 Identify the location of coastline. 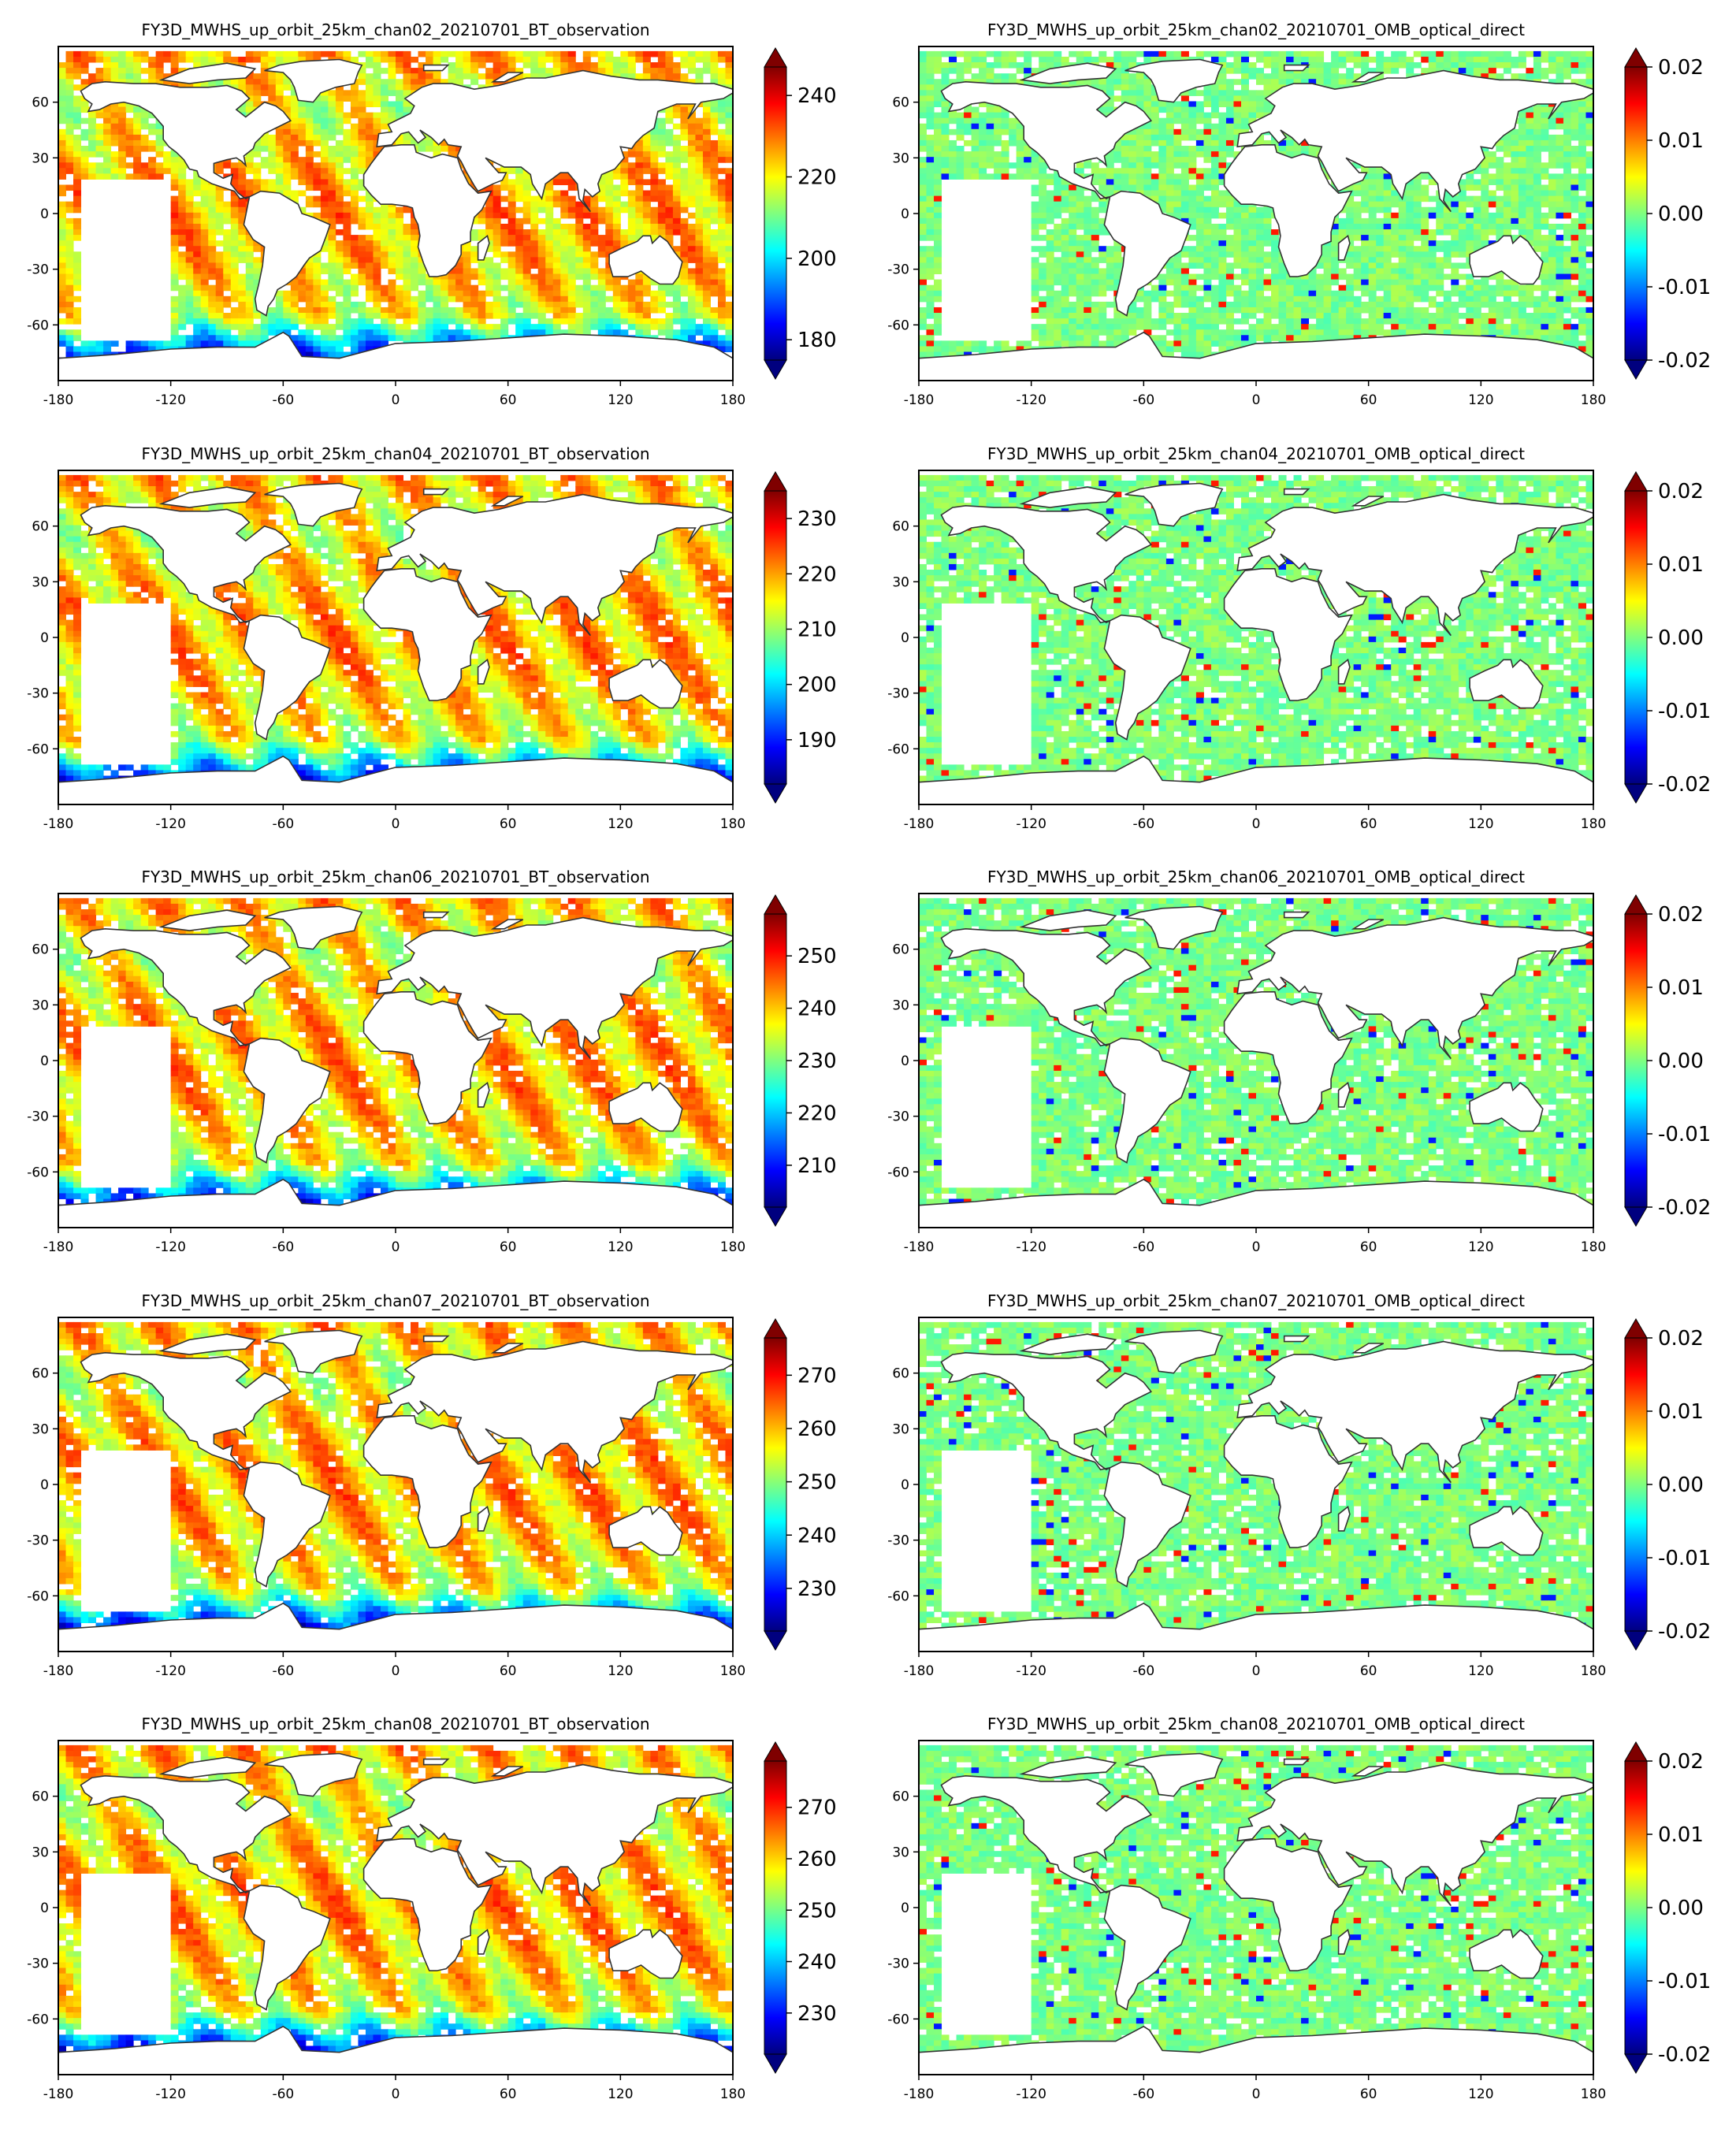
(207, 73).